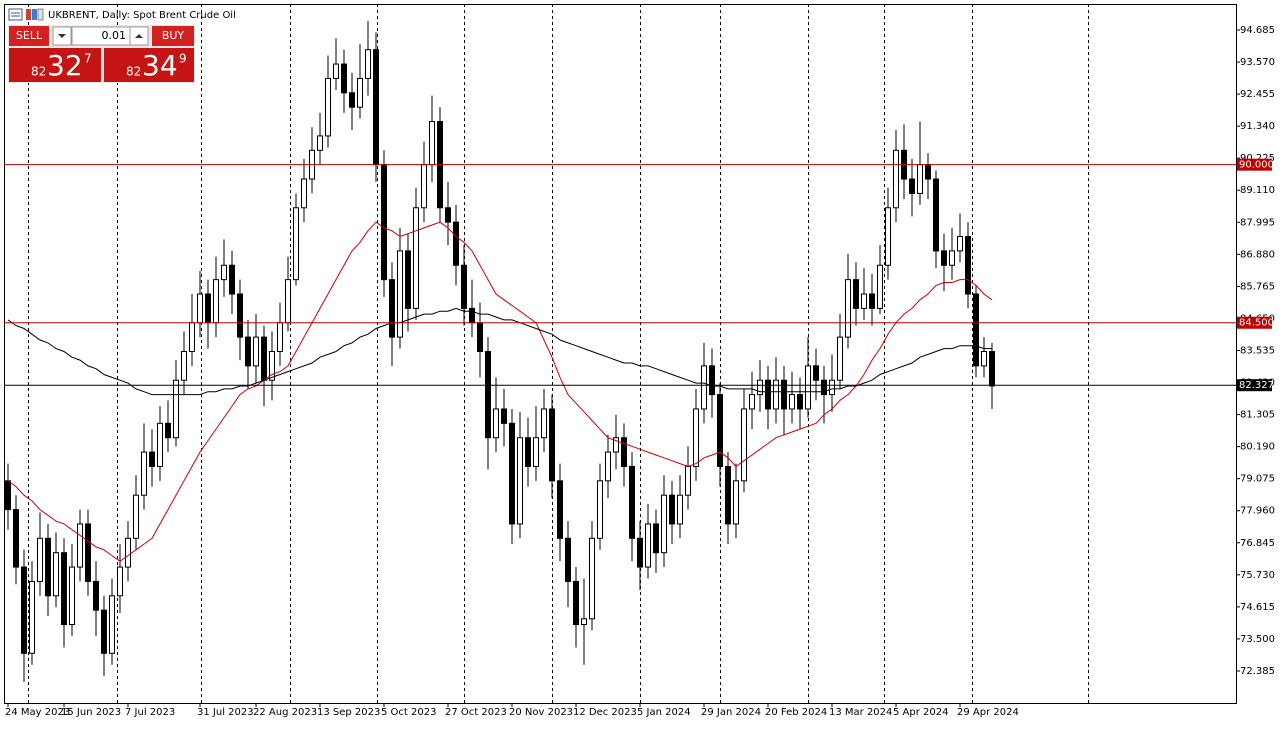  Describe the element at coordinates (1257, 350) in the screenshot. I see `y-tick-label: 83.535` at that location.